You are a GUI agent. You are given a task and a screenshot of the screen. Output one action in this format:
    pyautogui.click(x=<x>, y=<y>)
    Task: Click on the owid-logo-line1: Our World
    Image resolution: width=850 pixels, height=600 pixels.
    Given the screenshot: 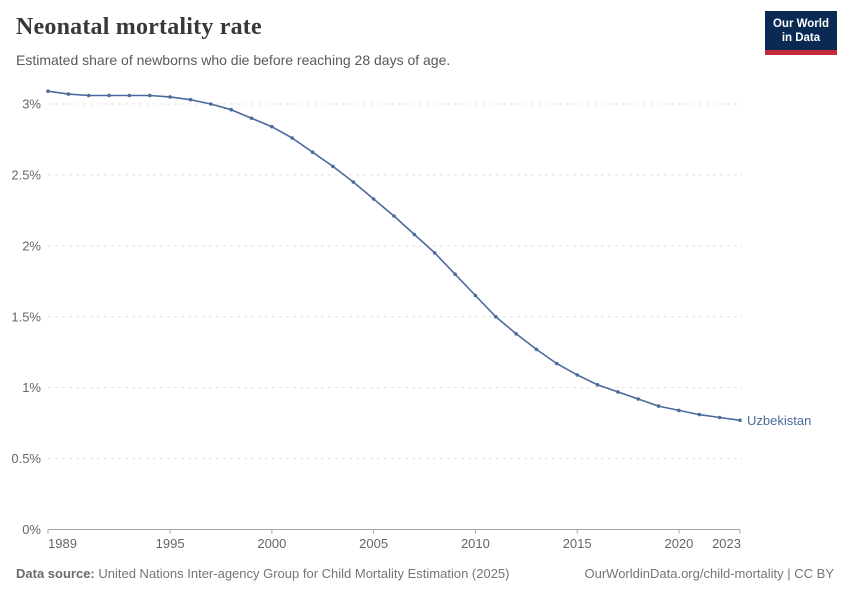 What is the action you would take?
    pyautogui.click(x=800, y=24)
    